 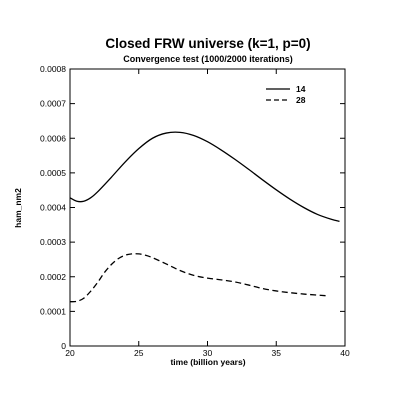 I want to click on y-tick-label: 0.0006, so click(x=53, y=138).